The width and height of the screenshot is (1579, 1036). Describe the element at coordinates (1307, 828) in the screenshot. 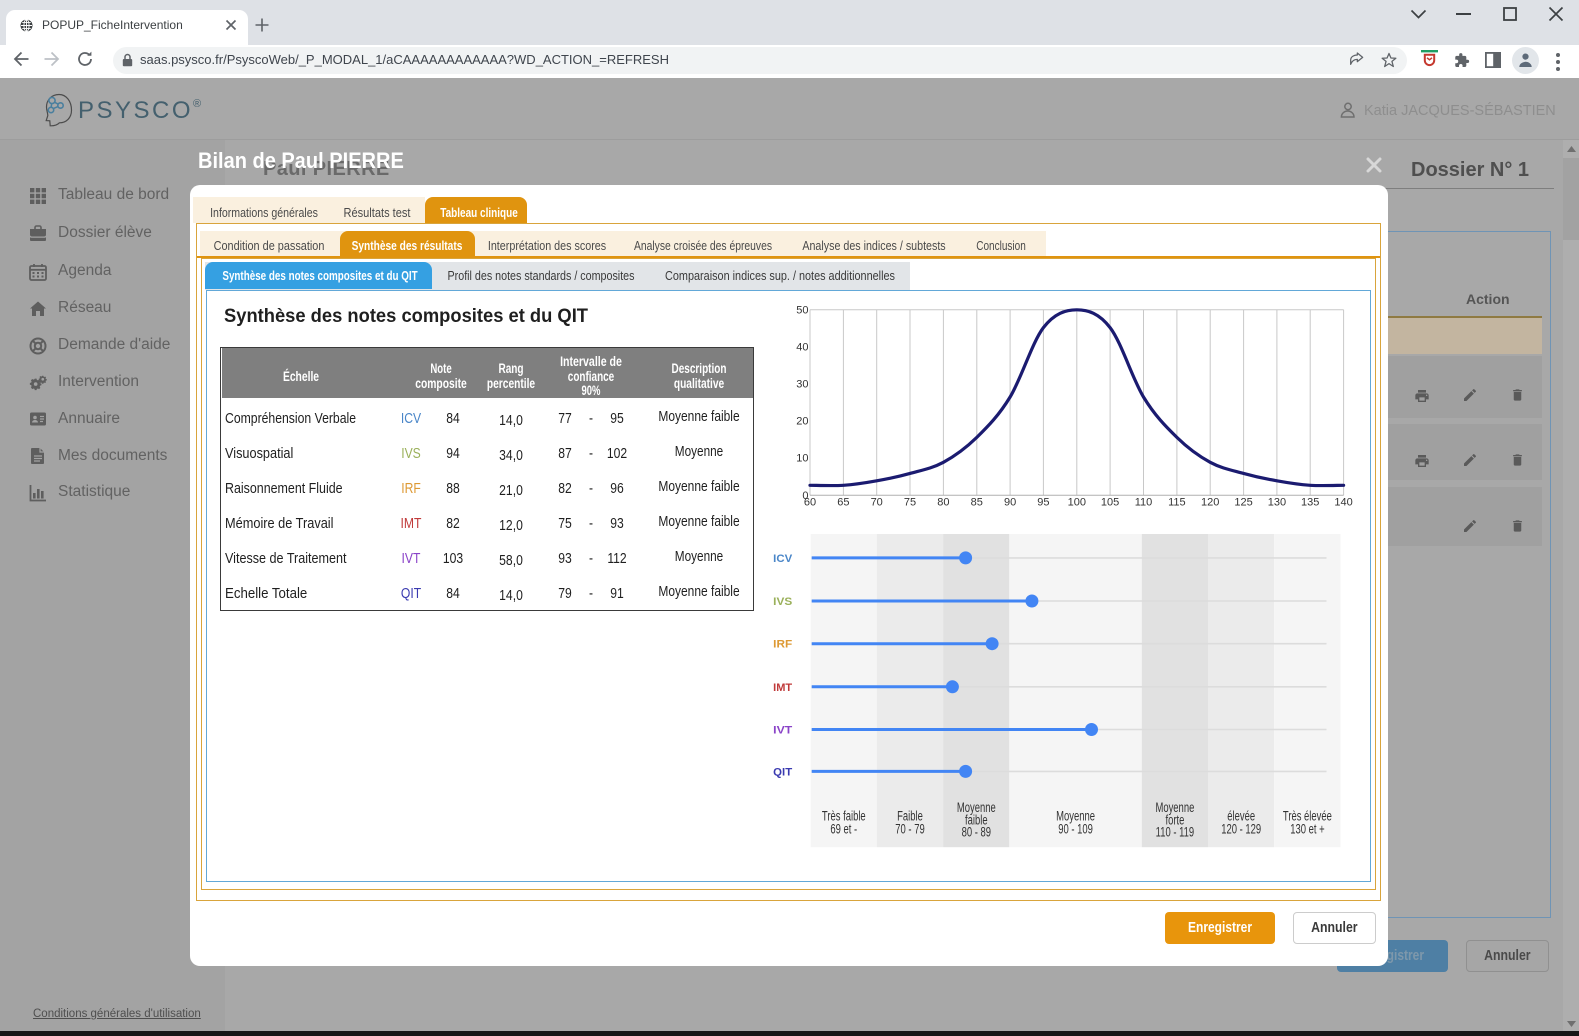

I see `svg-text: 130 et +` at that location.